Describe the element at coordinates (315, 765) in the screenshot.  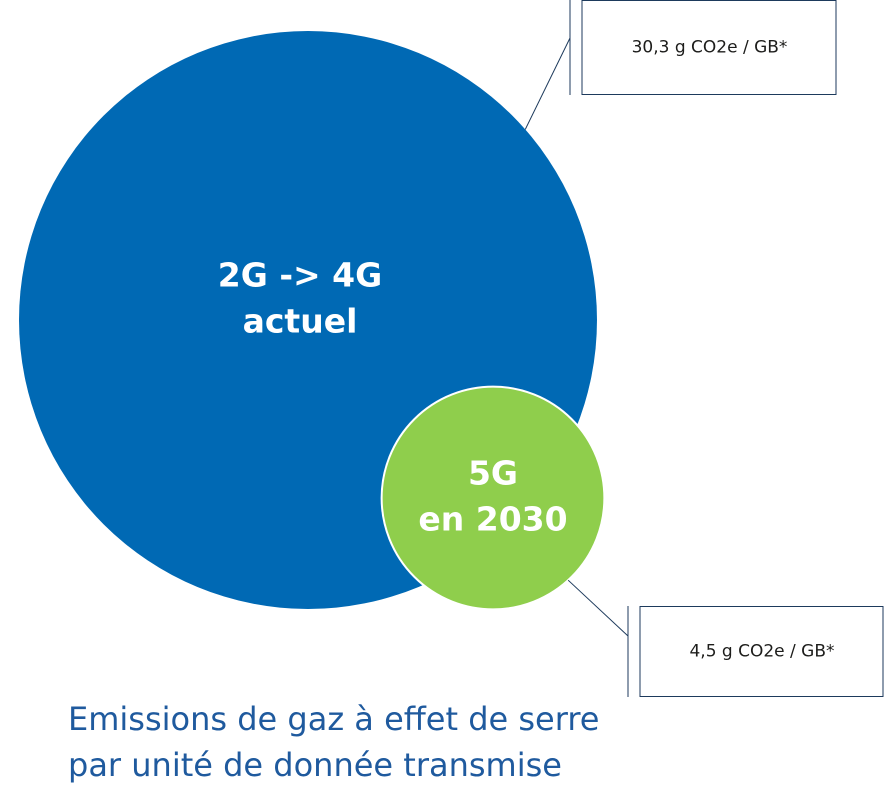
I see `chart-title: par unité de donnée transmise` at that location.